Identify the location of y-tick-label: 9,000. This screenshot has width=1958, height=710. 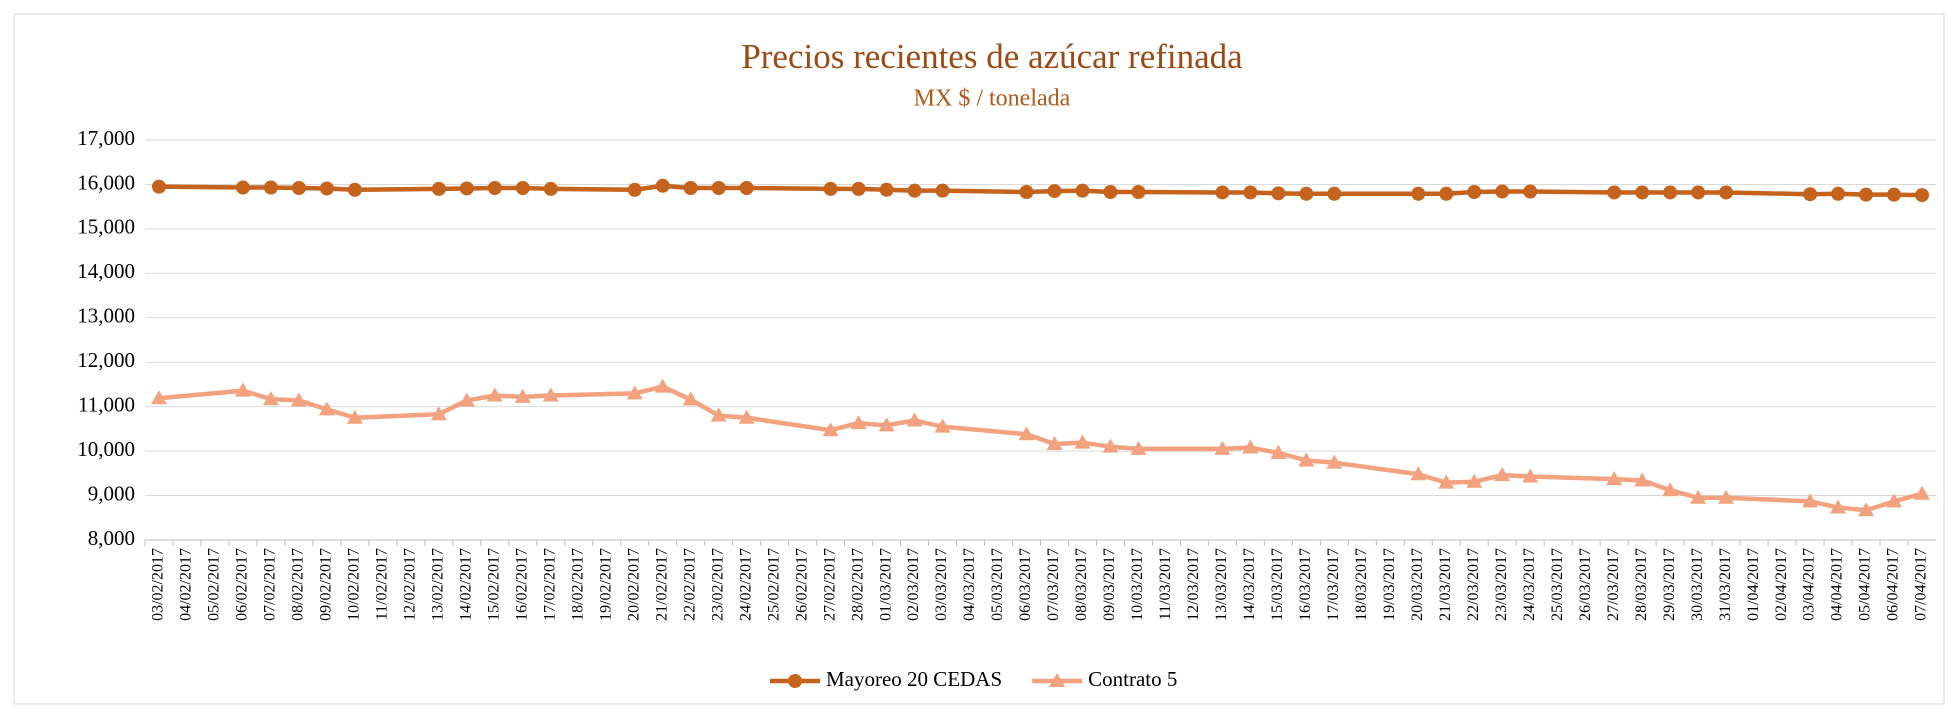
(111, 493).